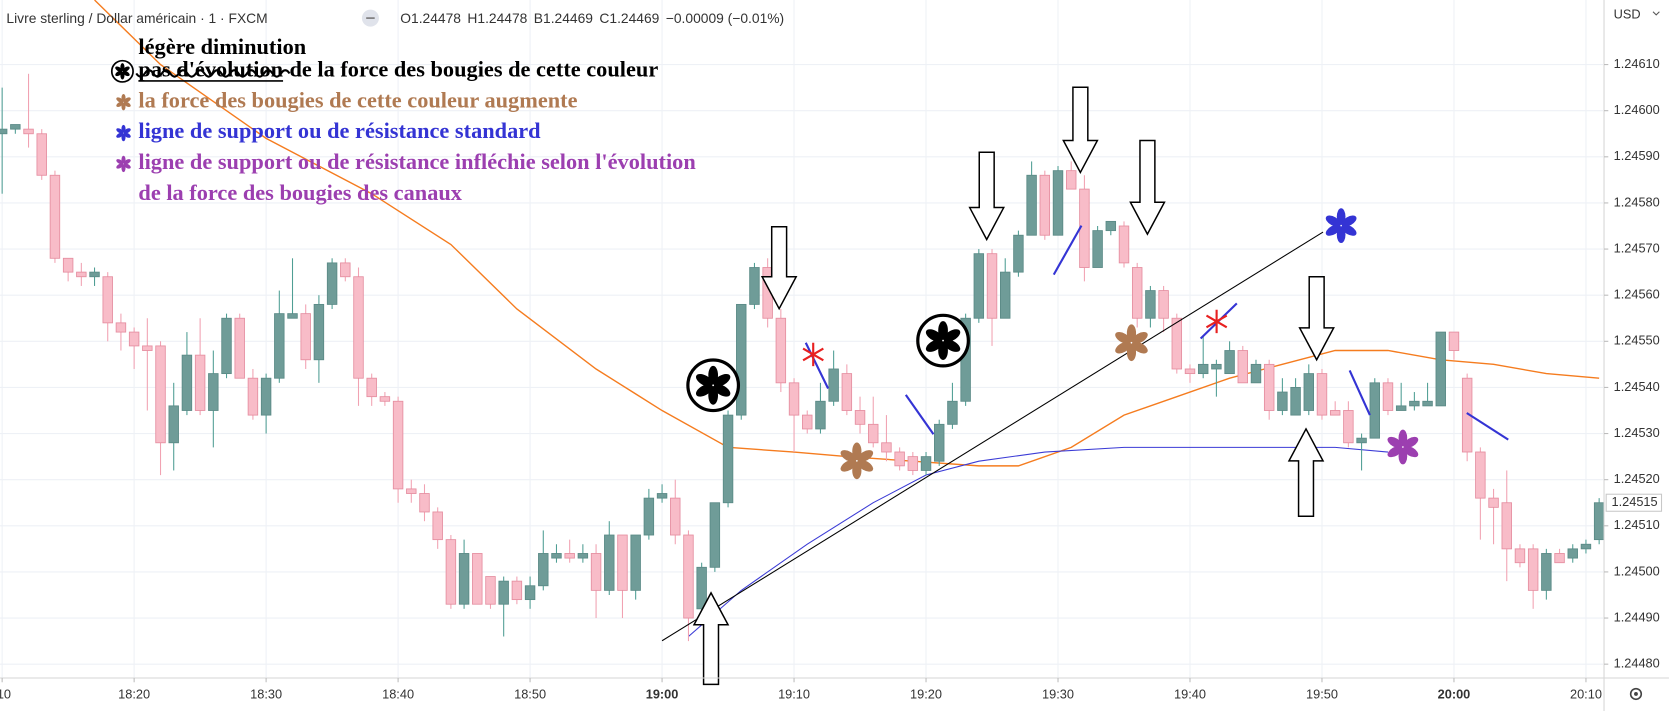  Describe the element at coordinates (568, 18) in the screenshot. I see `ohlc-value: 1.24469` at that location.